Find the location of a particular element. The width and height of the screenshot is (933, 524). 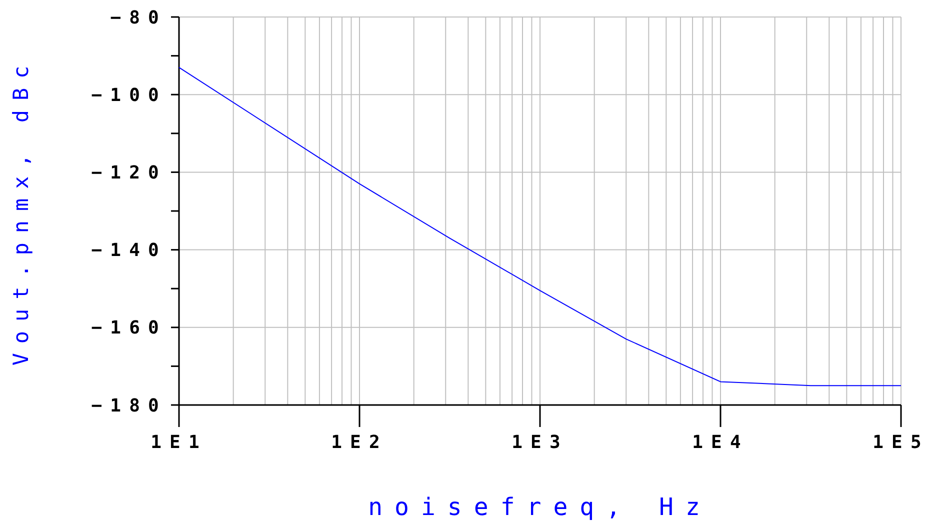

y-tick-label: −180 is located at coordinates (129, 405).